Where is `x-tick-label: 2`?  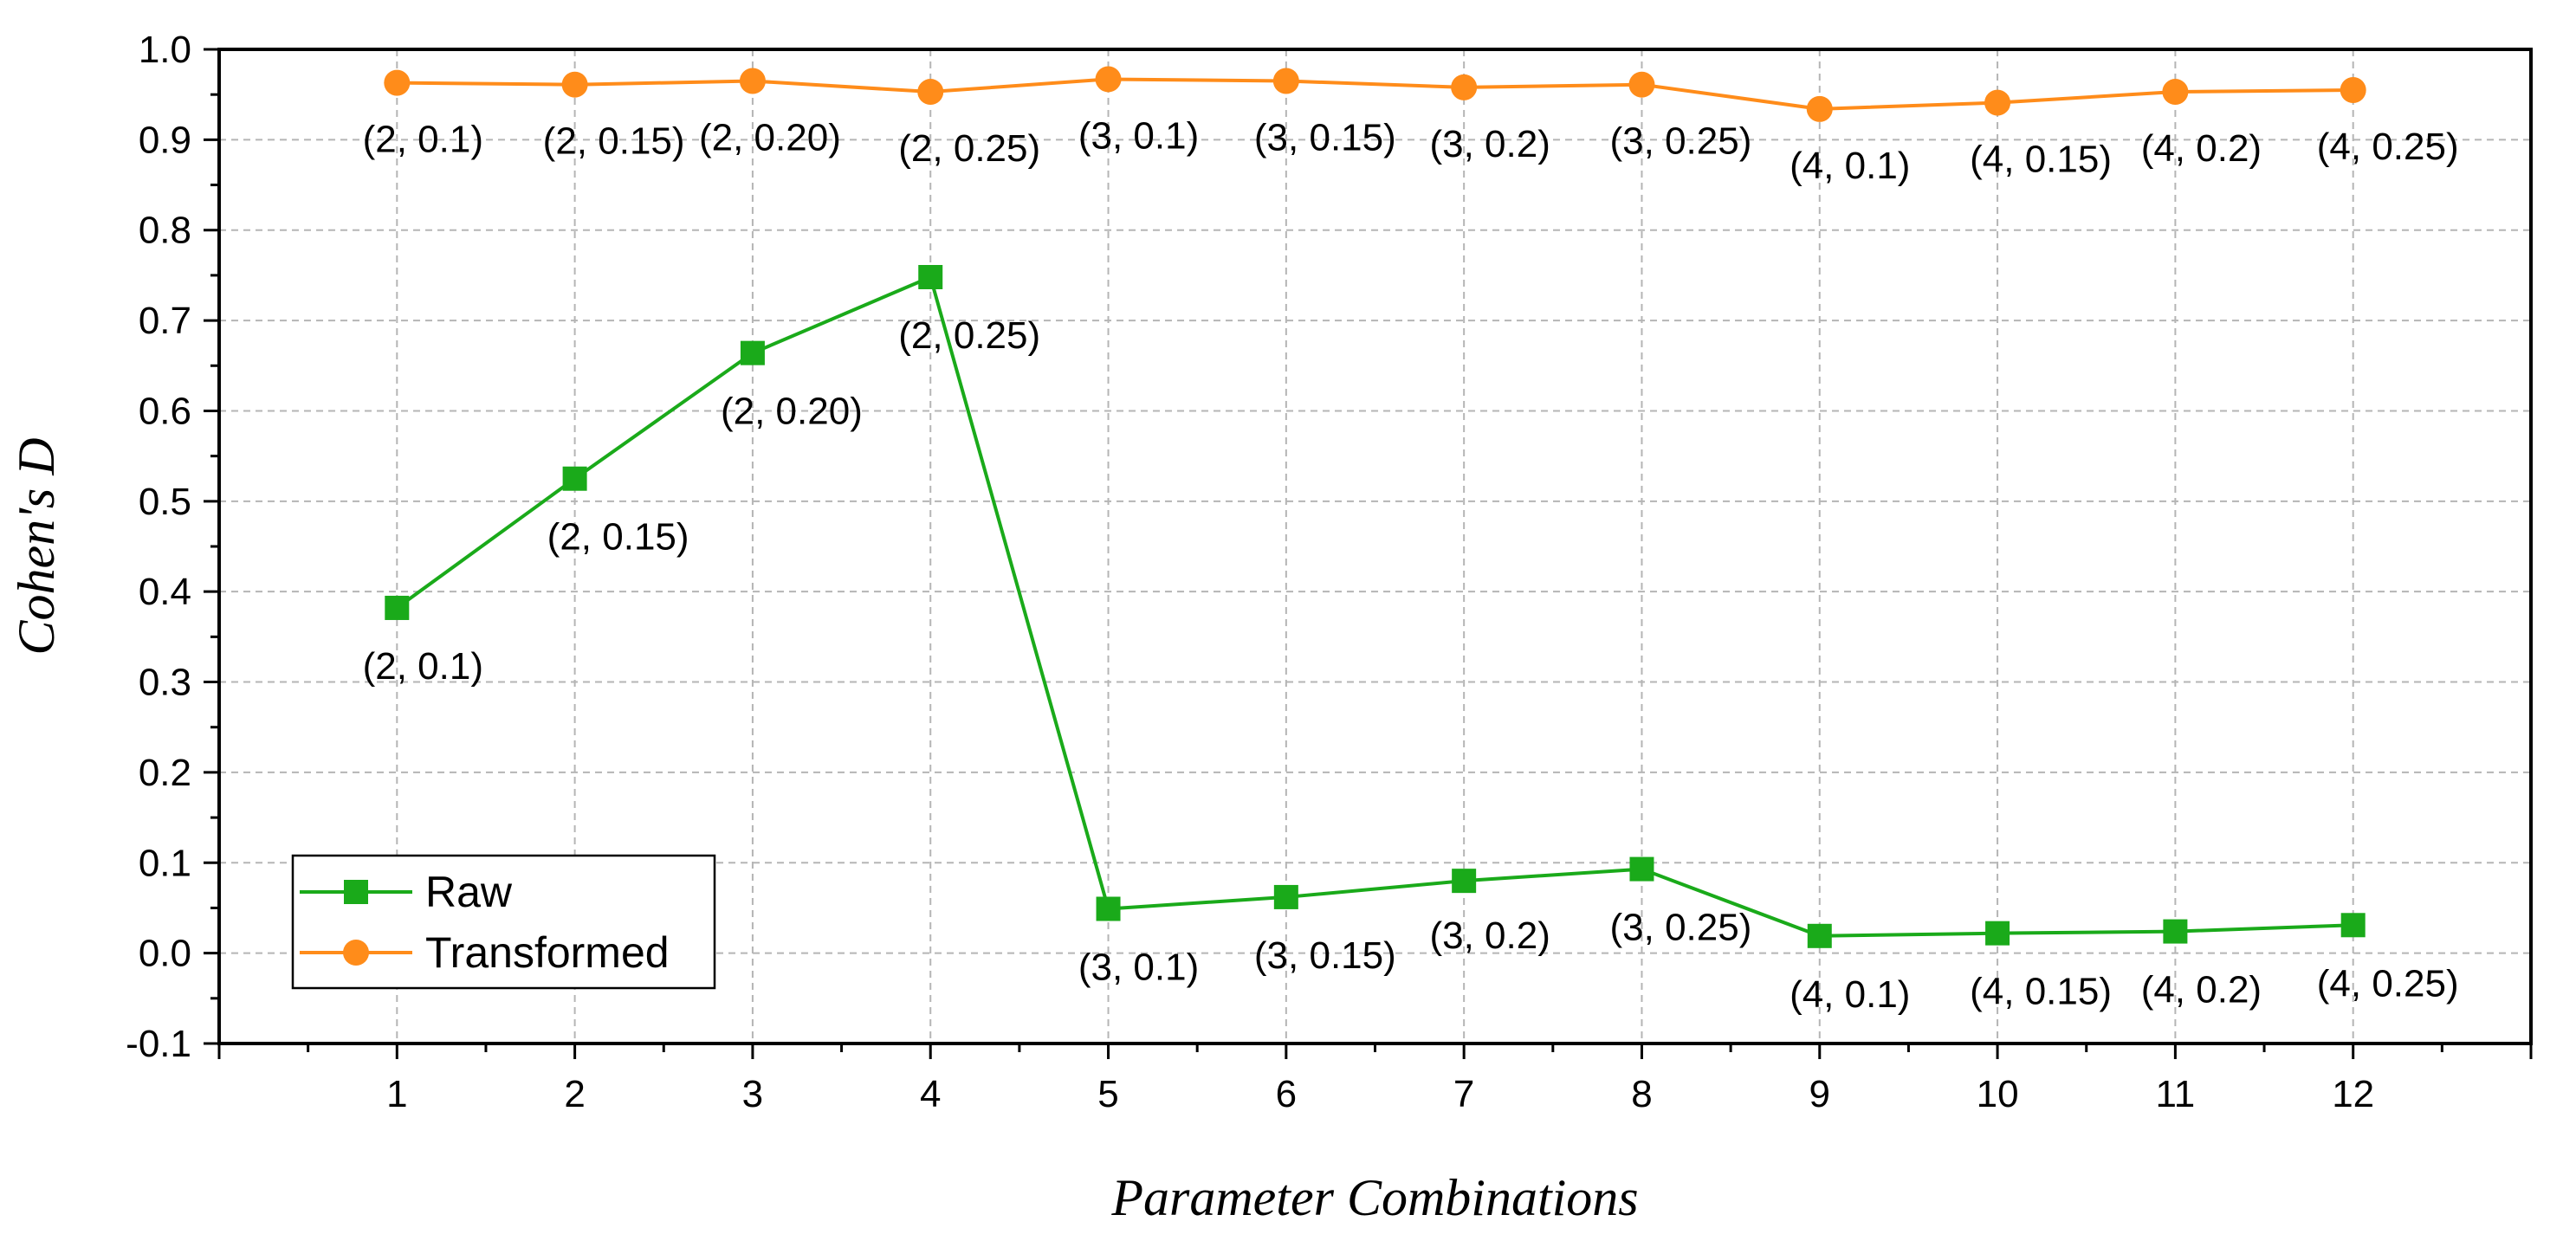 x-tick-label: 2 is located at coordinates (574, 1094).